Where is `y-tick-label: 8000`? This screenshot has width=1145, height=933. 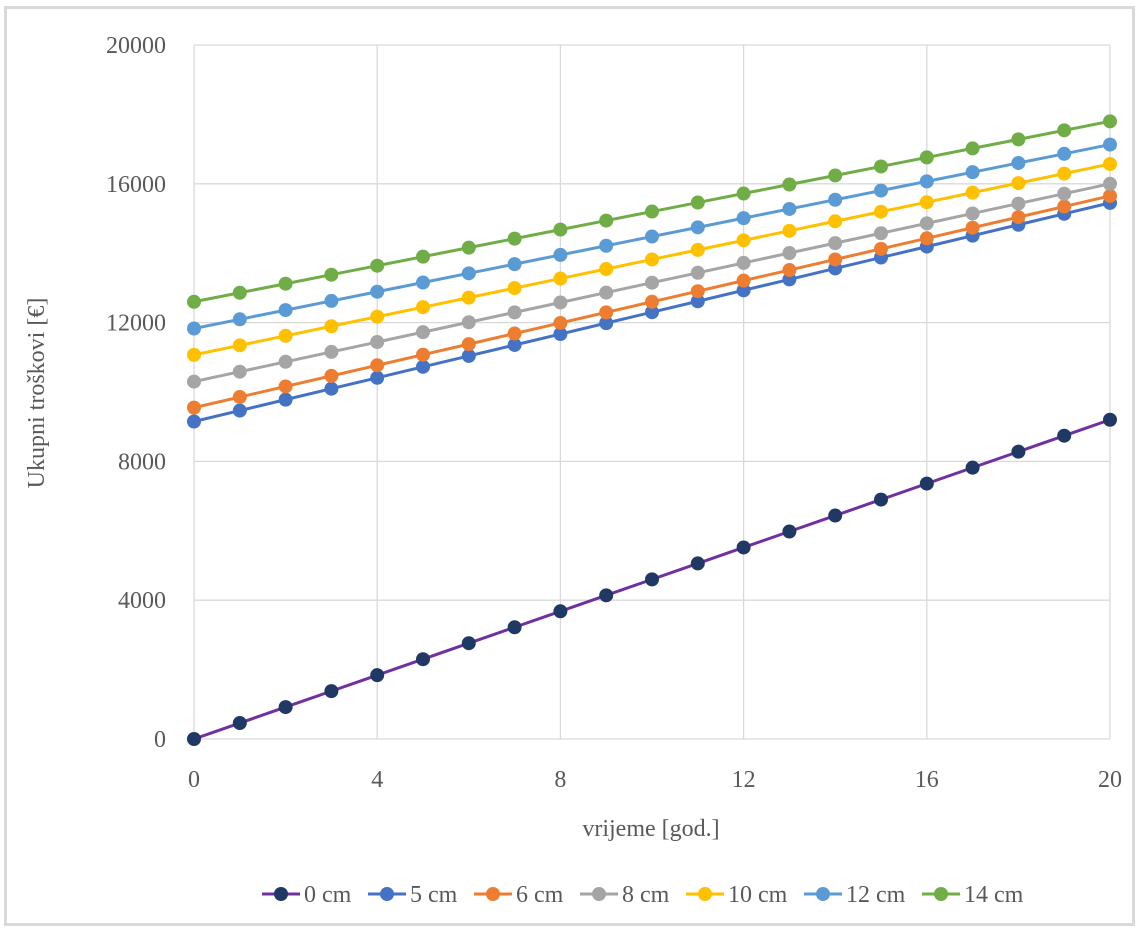 y-tick-label: 8000 is located at coordinates (142, 462).